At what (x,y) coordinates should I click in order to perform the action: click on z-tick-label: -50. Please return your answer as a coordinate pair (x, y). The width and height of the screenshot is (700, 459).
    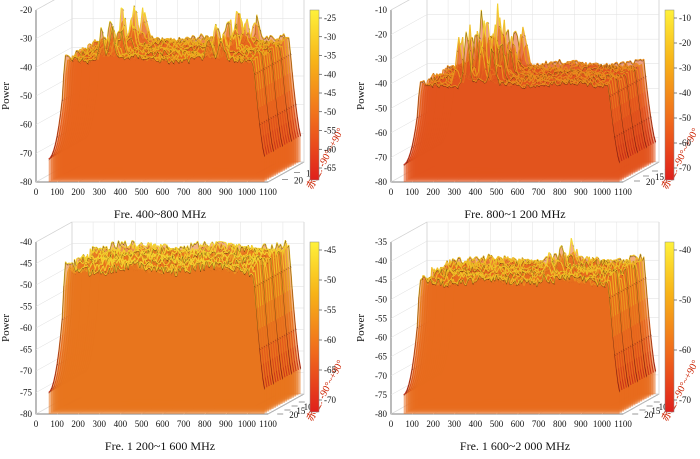
    Looking at the image, I should click on (381, 108).